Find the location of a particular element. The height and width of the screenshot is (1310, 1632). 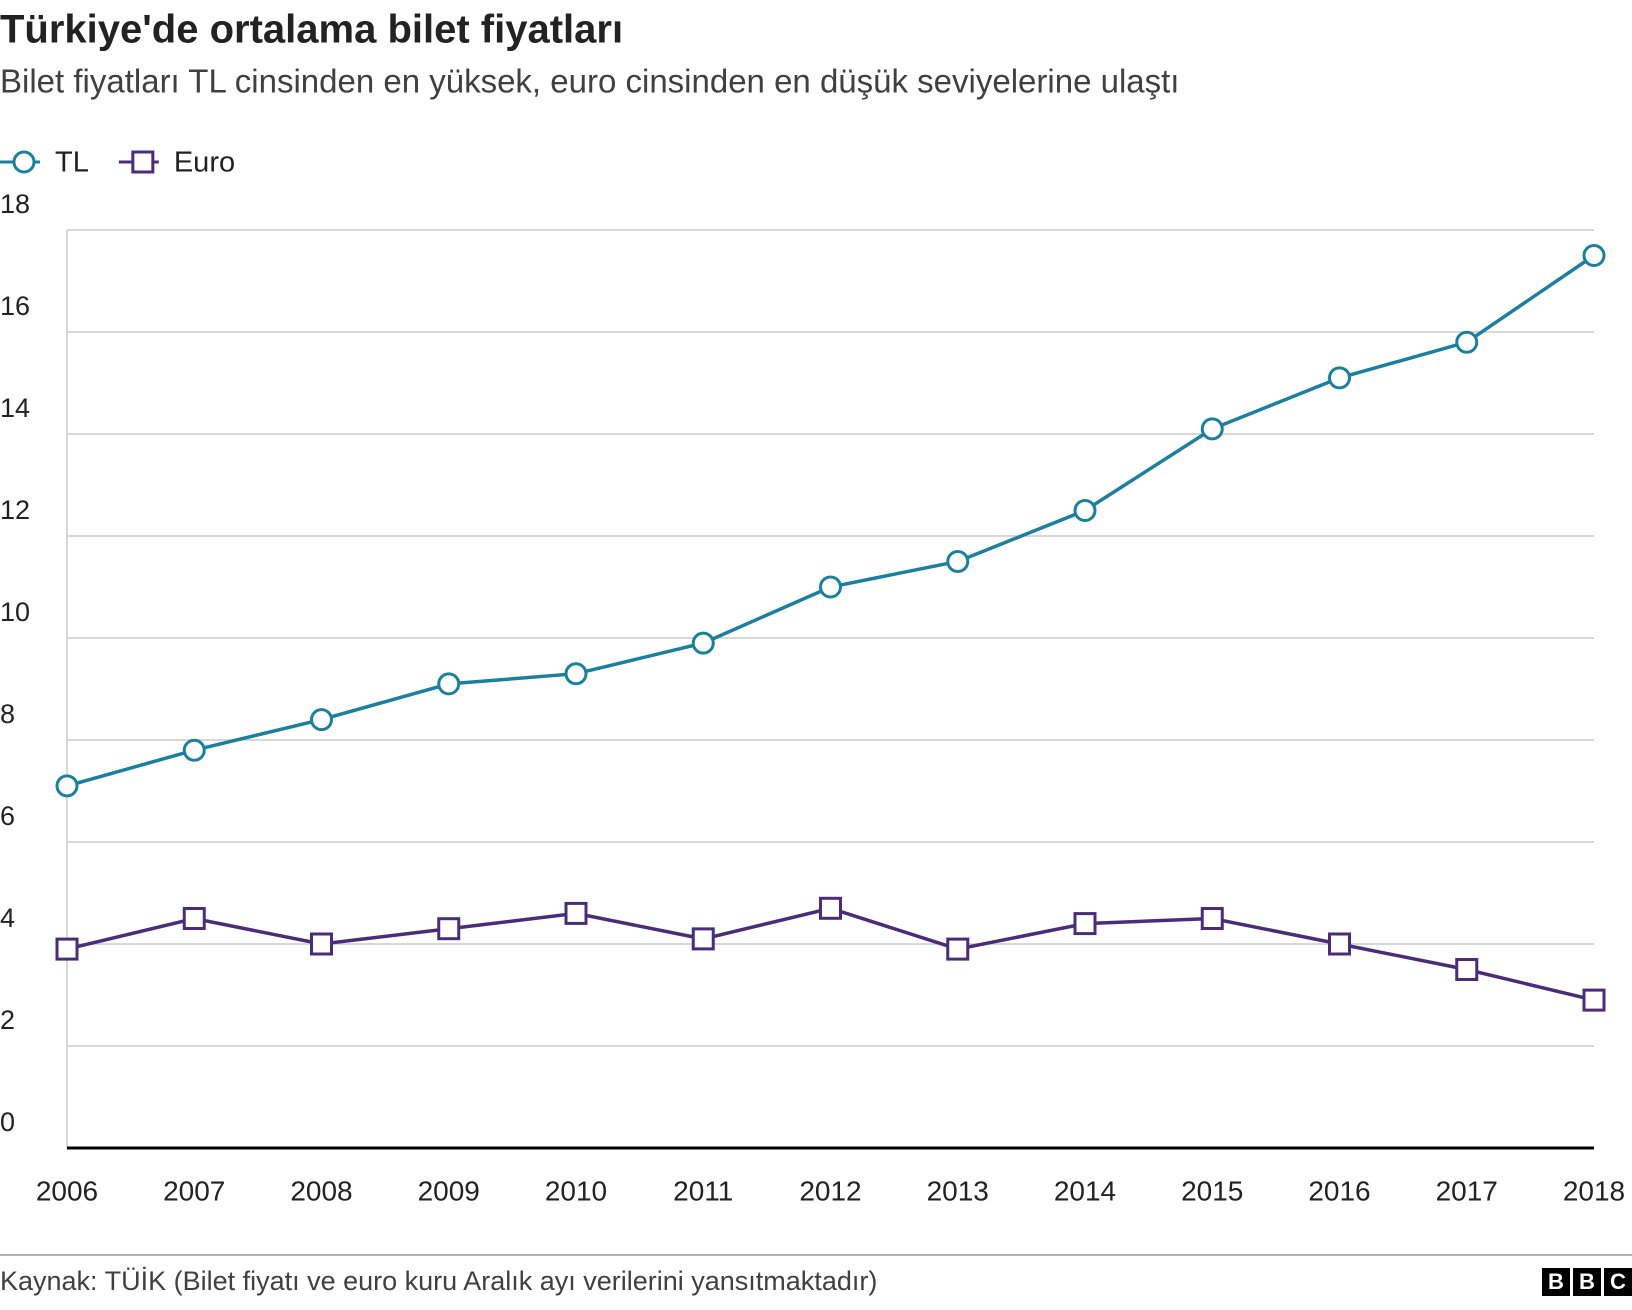

logo-letter: C is located at coordinates (1618, 1281).